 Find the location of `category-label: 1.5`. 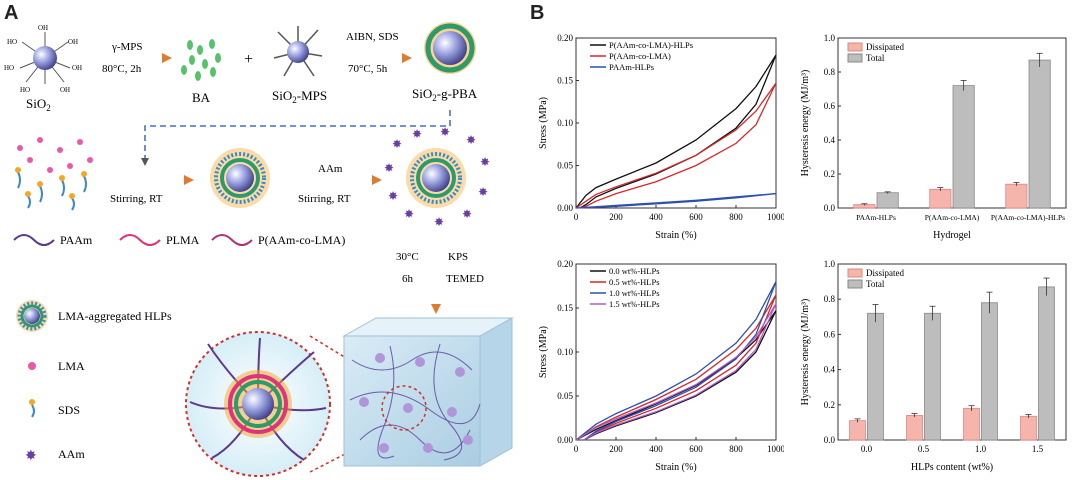

category-label: 1.5 is located at coordinates (1038, 449).